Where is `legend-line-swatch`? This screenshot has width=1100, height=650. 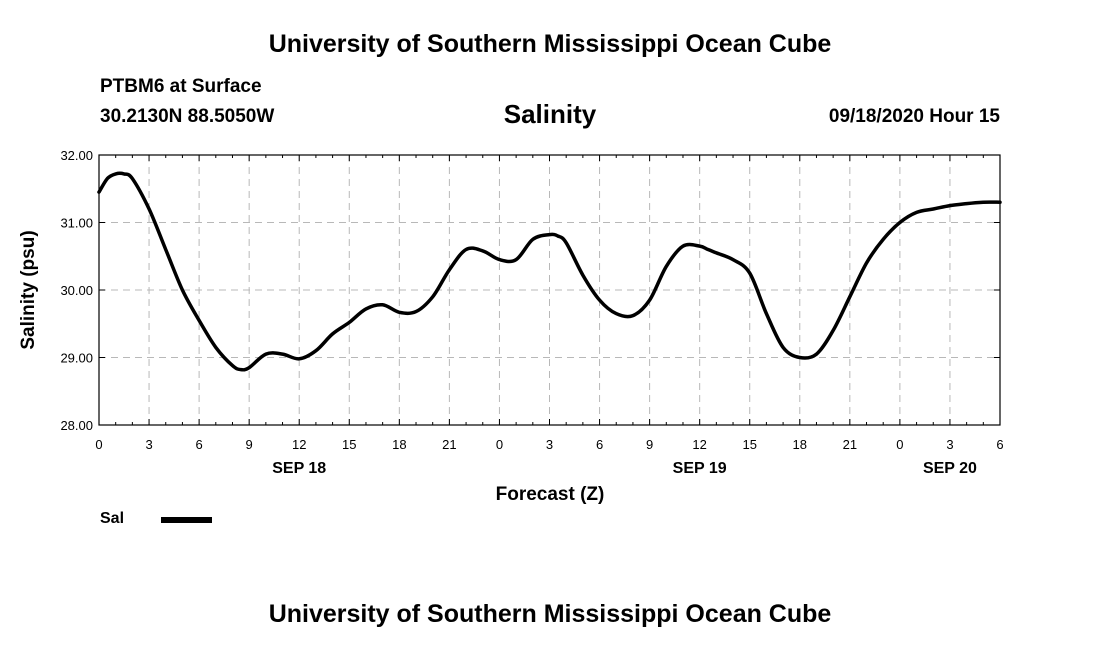
legend-line-swatch is located at coordinates (186, 520).